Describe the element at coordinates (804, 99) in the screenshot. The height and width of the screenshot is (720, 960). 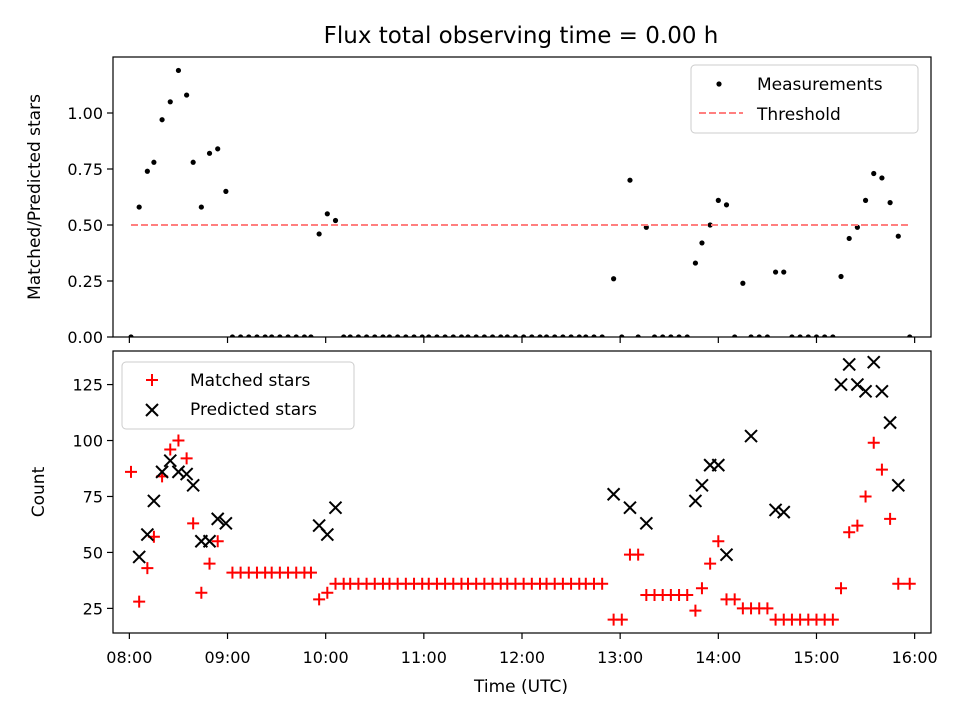
I see `top-legend-box` at that location.